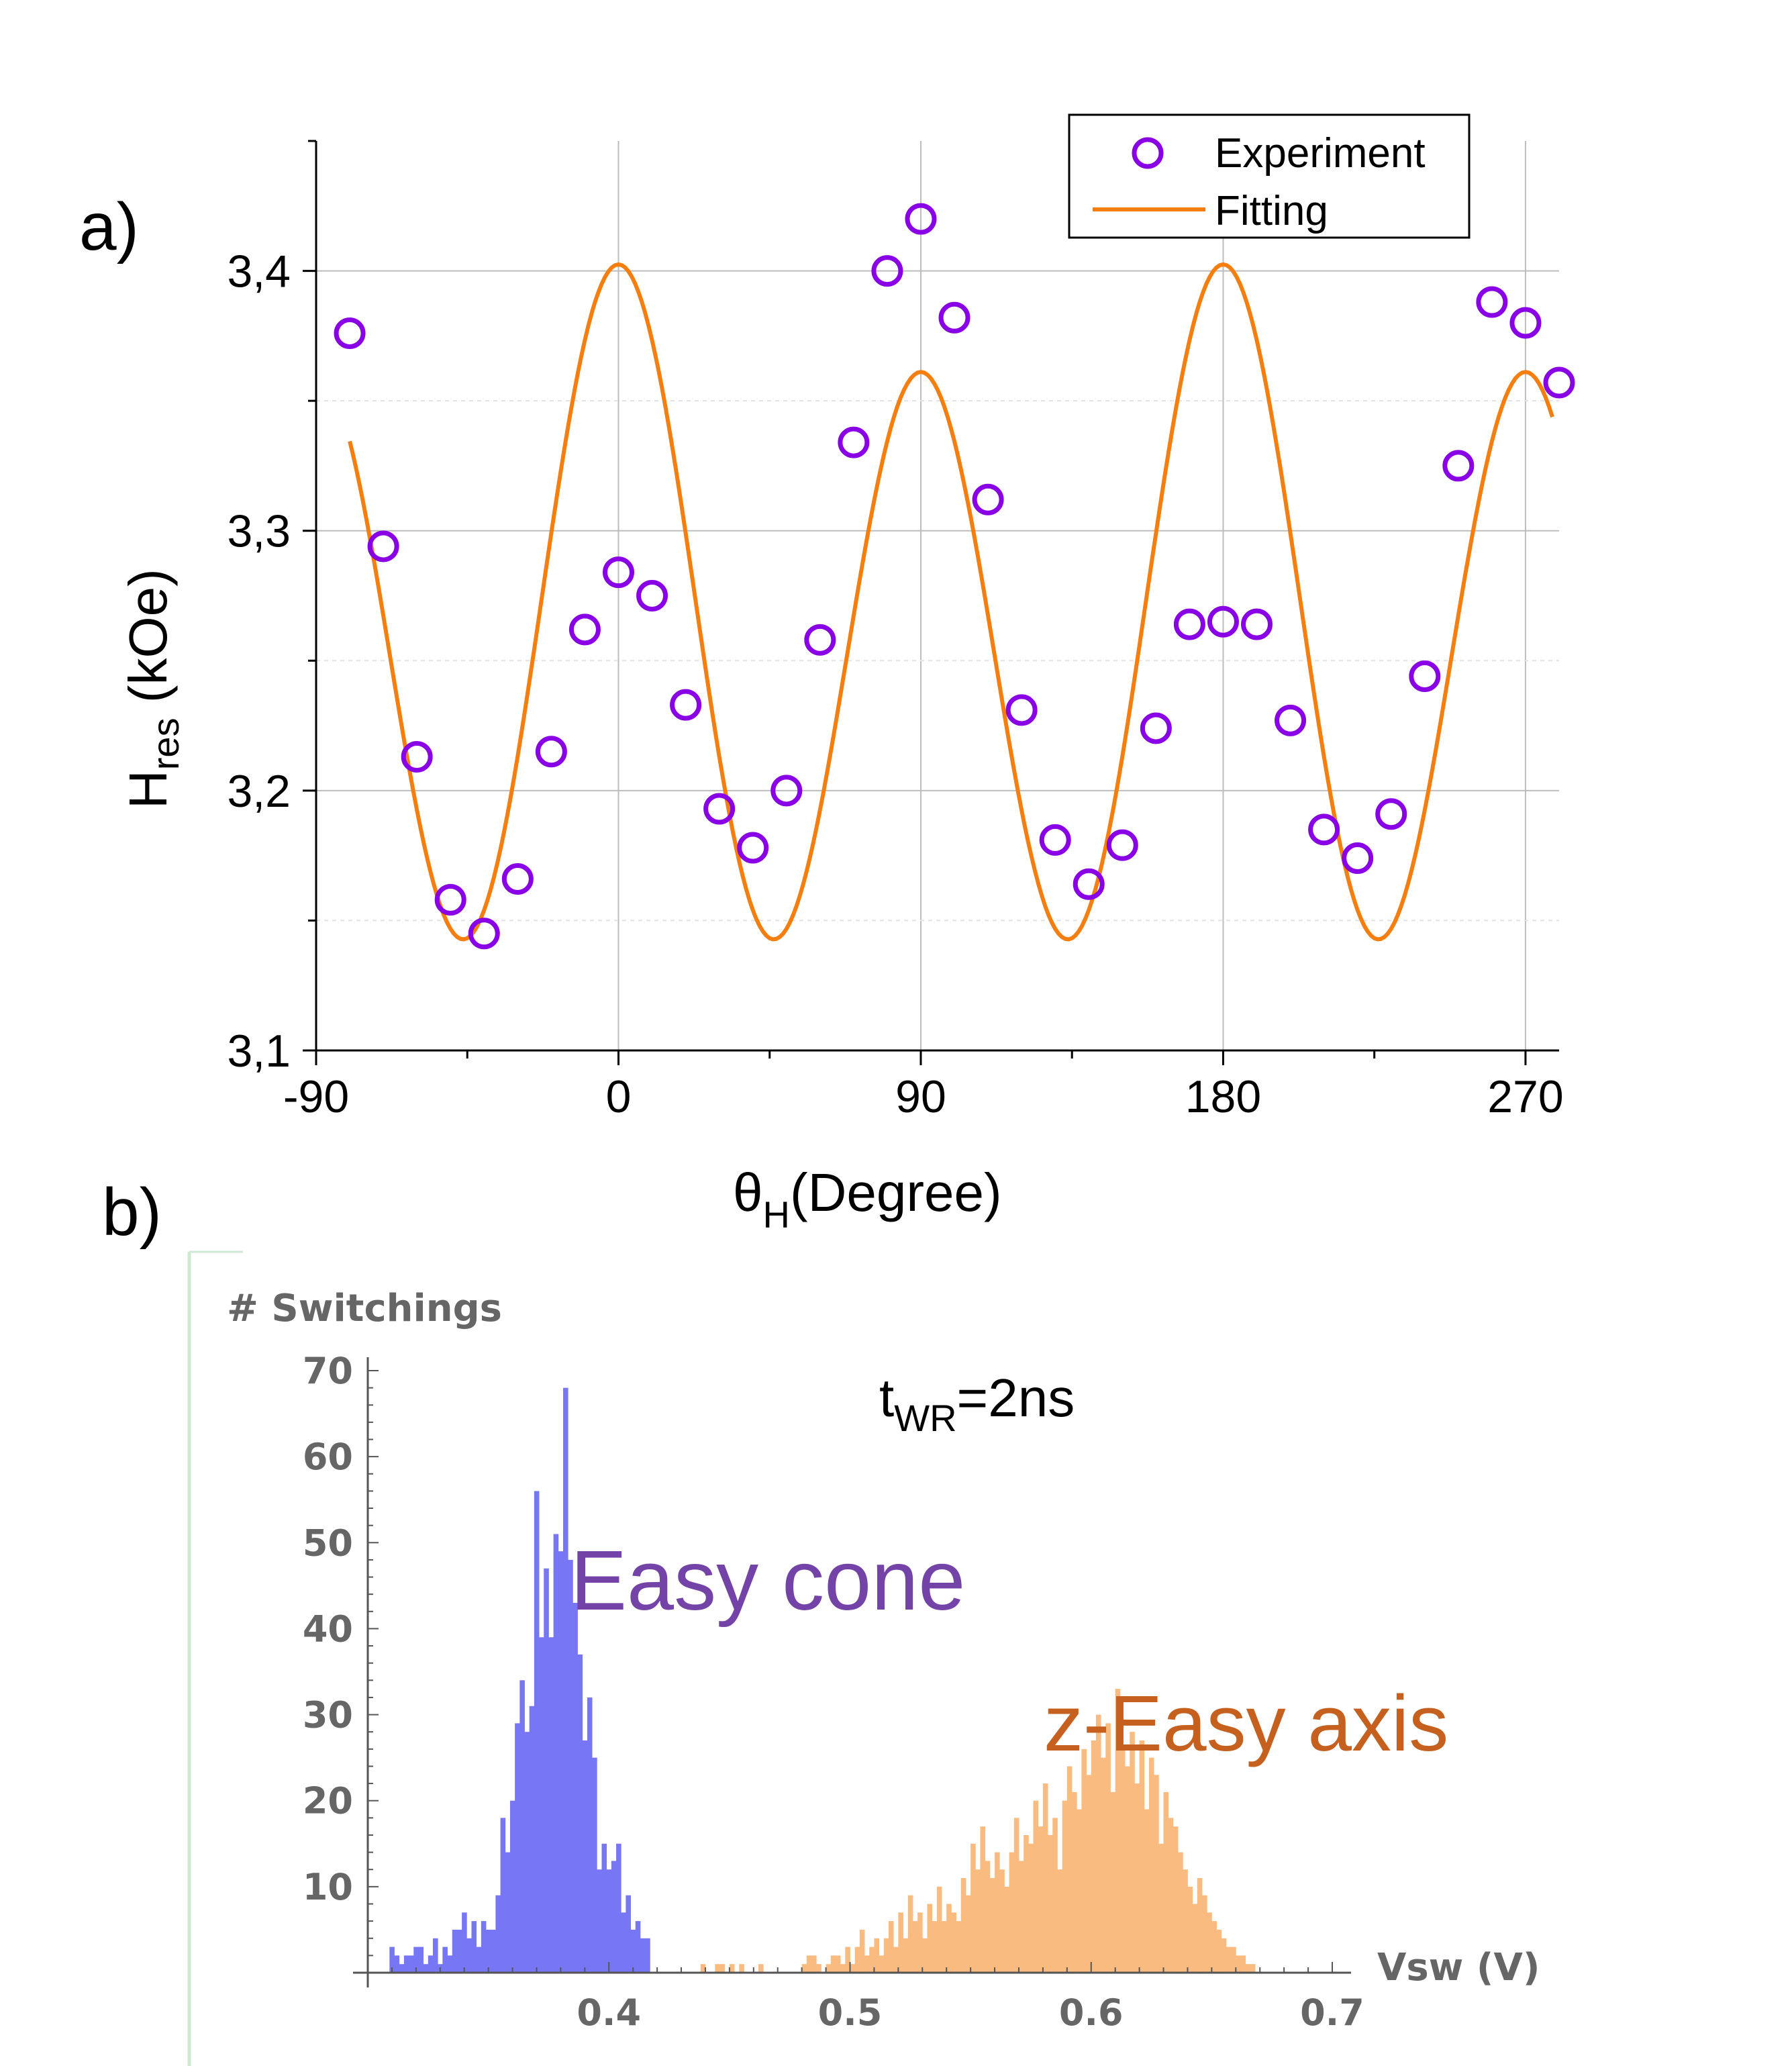 This screenshot has height=2066, width=1792. I want to click on x-tick-label: 270, so click(1525, 1096).